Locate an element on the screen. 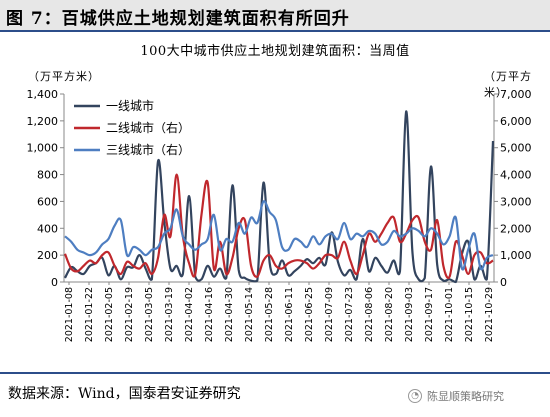  x-tick-label: 2021-10-15 is located at coordinates (469, 314).